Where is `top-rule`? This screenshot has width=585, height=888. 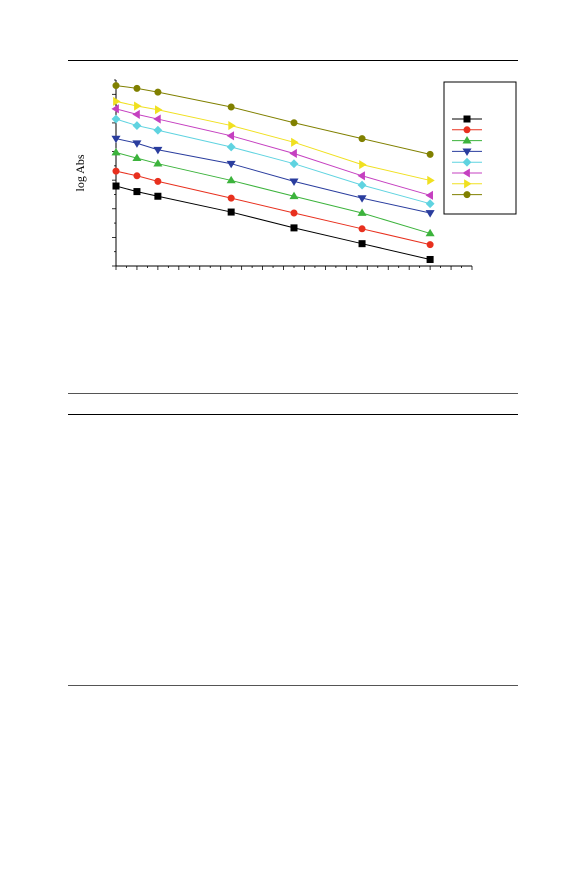 top-rule is located at coordinates (293, 60).